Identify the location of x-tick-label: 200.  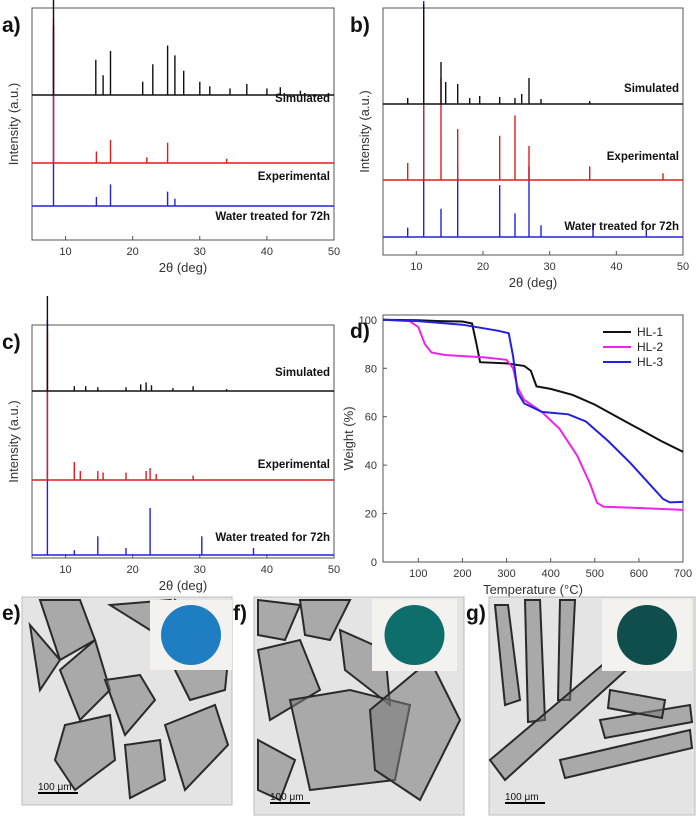
(462, 574).